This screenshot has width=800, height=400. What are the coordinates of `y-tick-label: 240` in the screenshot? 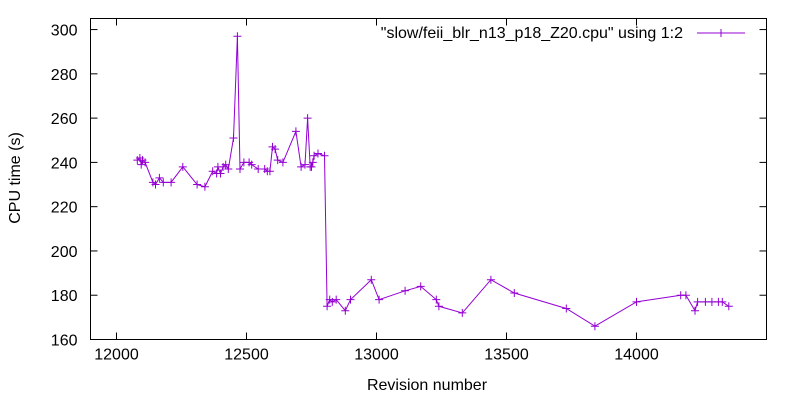 It's located at (64, 163).